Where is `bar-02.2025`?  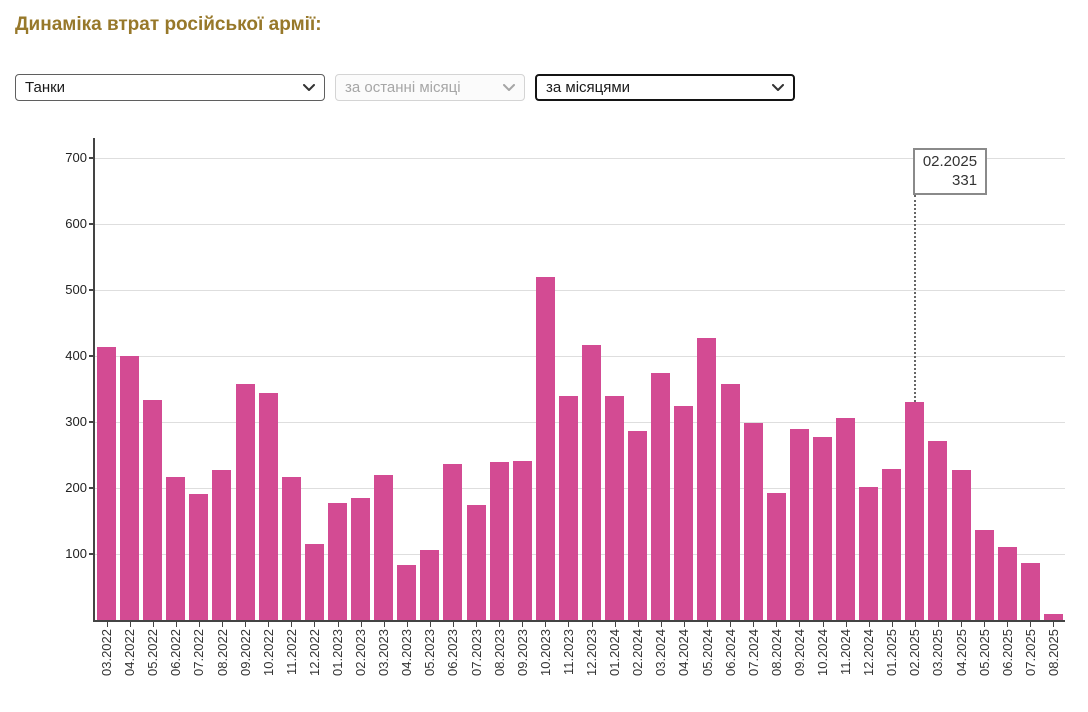 bar-02.2025 is located at coordinates (915, 510).